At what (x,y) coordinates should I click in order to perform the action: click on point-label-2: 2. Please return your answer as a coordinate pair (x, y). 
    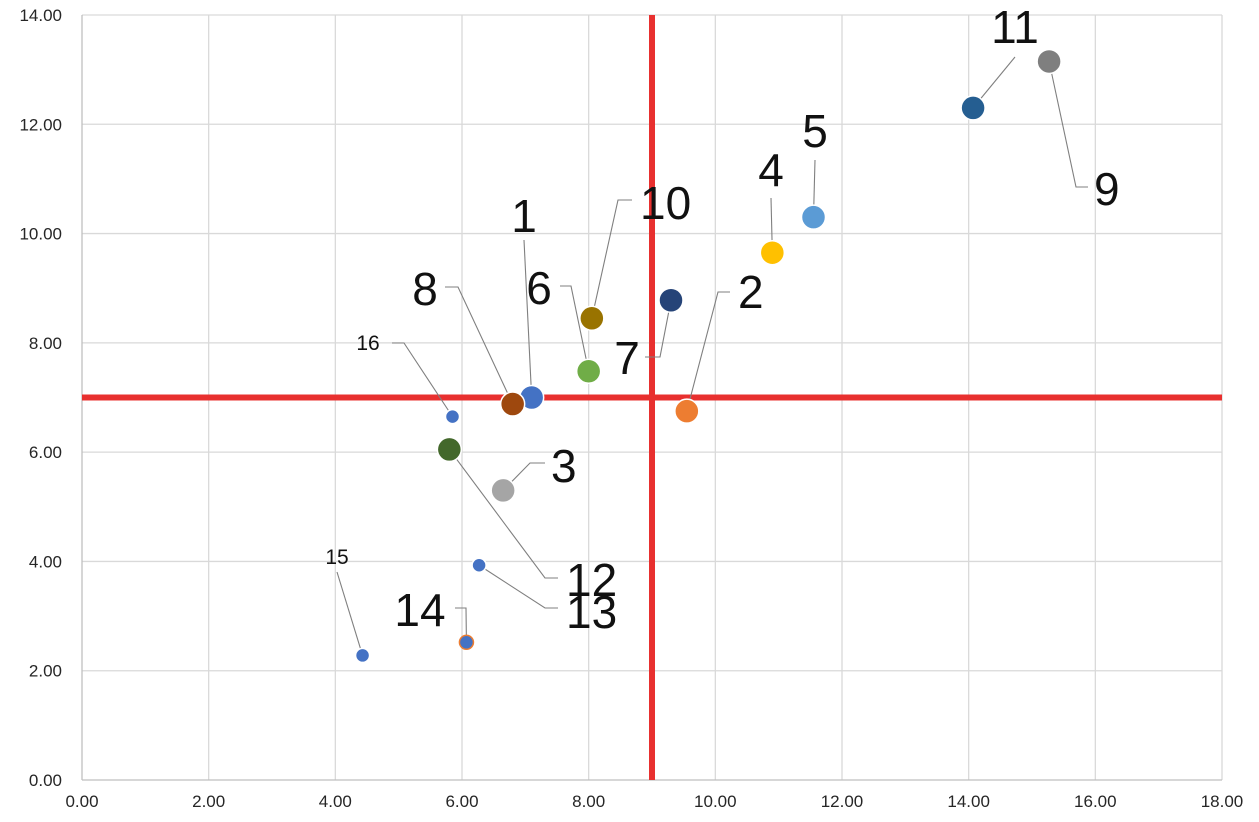
    Looking at the image, I should click on (751, 292).